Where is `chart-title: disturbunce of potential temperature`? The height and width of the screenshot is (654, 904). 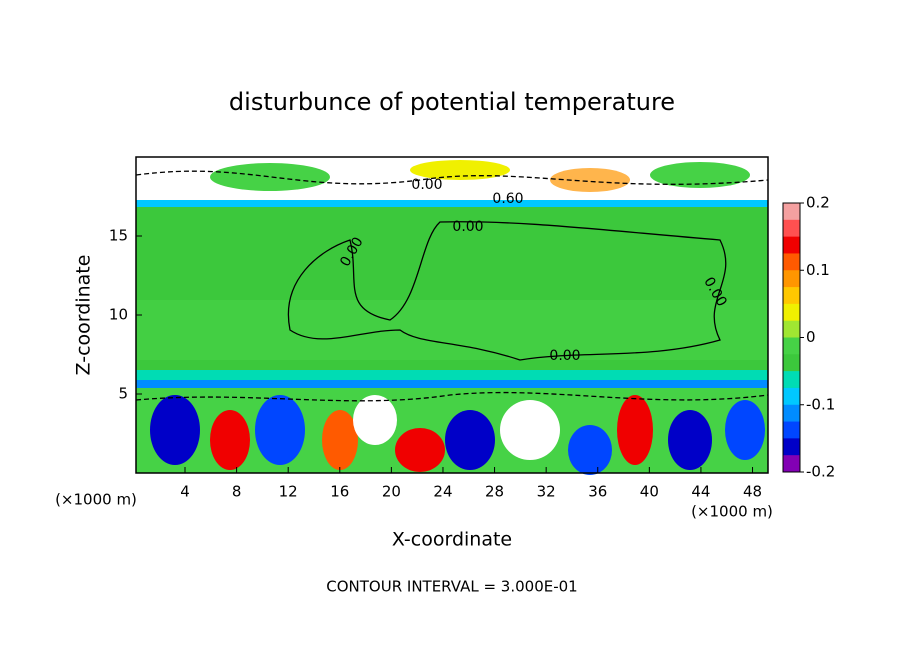 chart-title: disturbunce of potential temperature is located at coordinates (452, 102).